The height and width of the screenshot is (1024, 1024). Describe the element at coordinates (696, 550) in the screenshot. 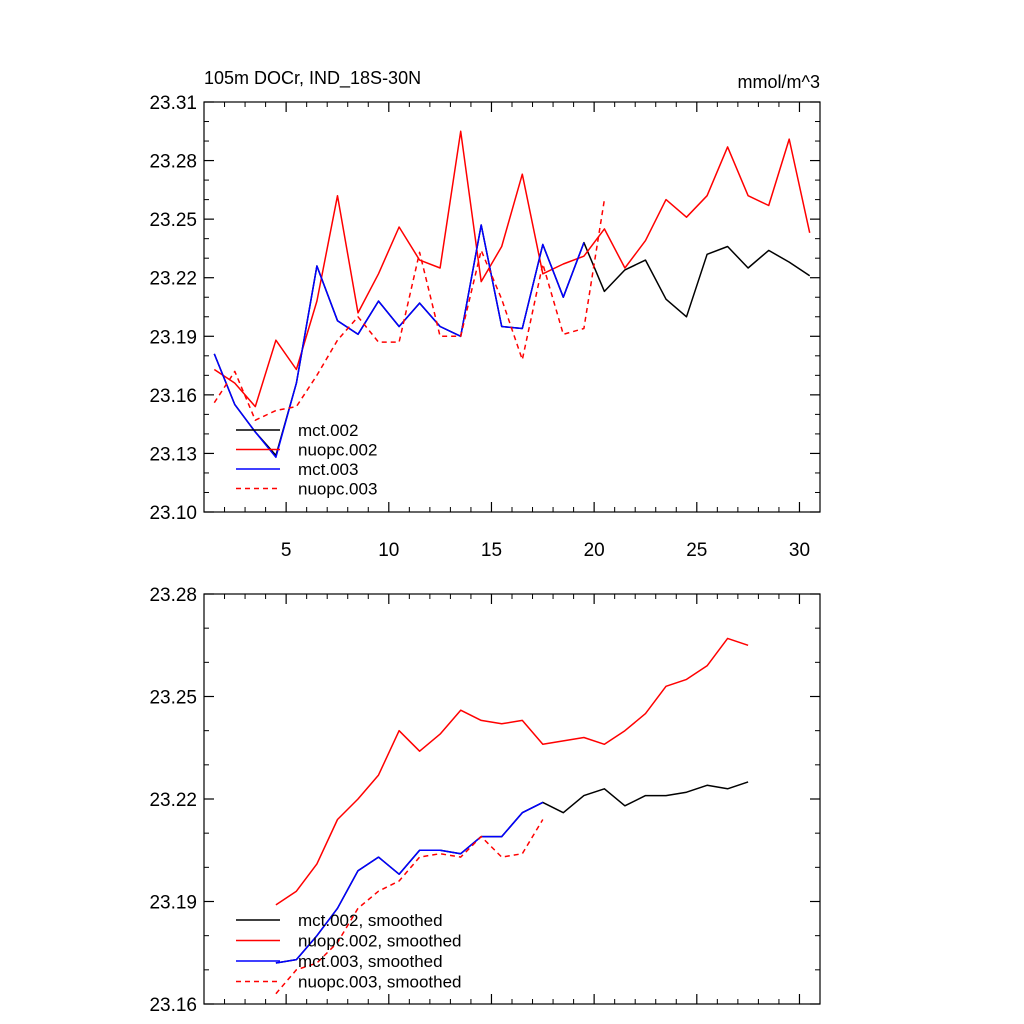

I see `x-tick-label: 25` at that location.